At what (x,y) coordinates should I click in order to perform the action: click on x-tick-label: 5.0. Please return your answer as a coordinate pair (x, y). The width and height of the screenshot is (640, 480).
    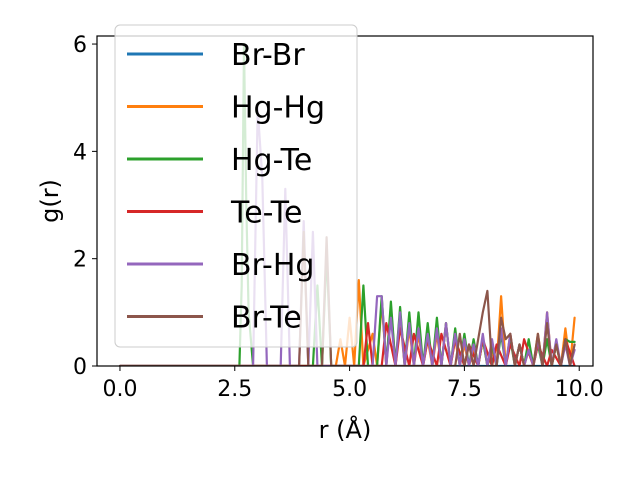
    Looking at the image, I should click on (349, 389).